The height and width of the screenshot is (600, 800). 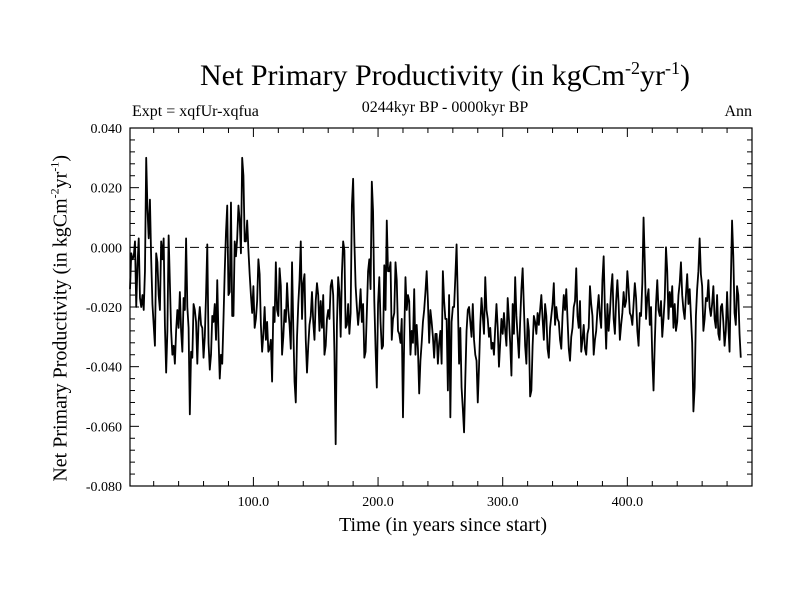 What do you see at coordinates (443, 525) in the screenshot?
I see `x-axis-label: Time (in years since start)` at bounding box center [443, 525].